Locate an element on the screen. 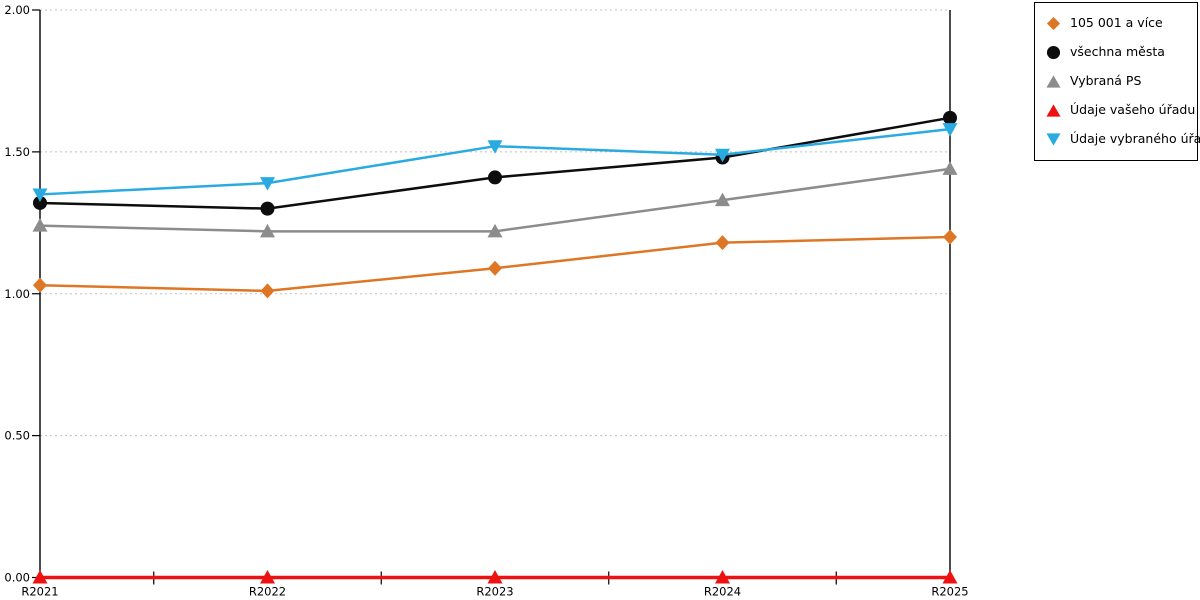  x-axis-label: R2025 is located at coordinates (949, 592).